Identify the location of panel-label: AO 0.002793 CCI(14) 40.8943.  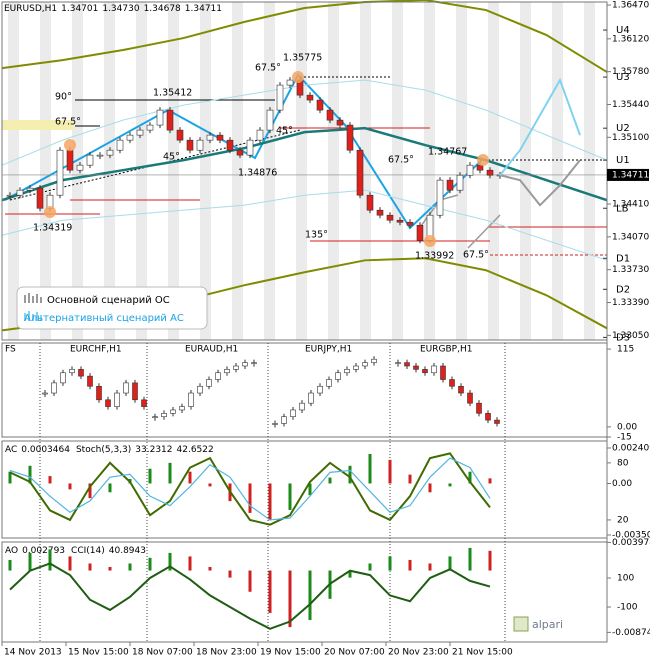
(75, 551).